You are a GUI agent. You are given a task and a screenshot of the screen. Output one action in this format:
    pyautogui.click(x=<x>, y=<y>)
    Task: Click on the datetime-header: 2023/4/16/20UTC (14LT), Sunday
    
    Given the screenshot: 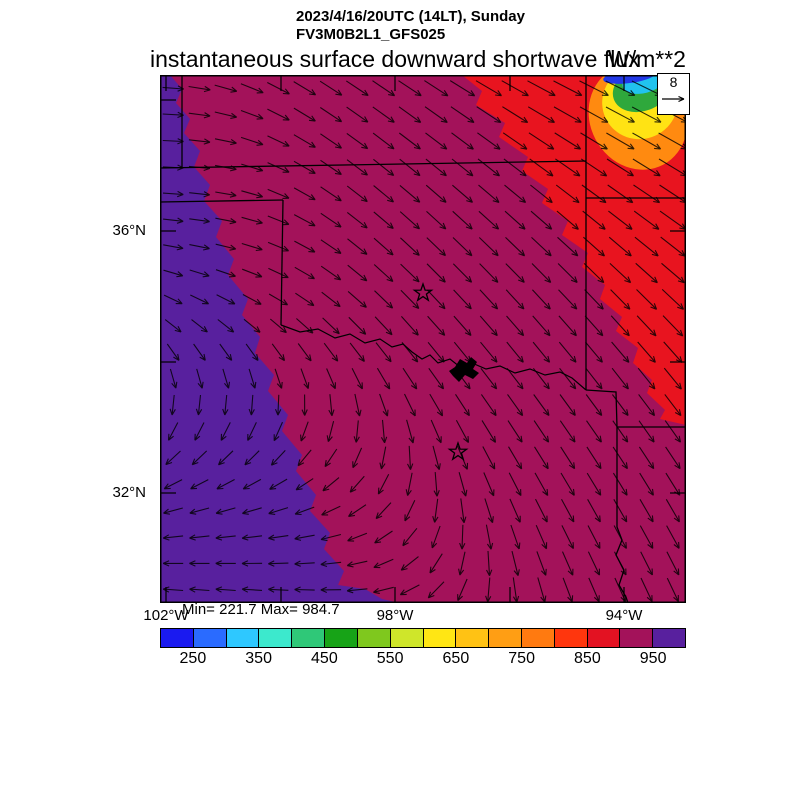 What is the action you would take?
    pyautogui.click(x=410, y=16)
    